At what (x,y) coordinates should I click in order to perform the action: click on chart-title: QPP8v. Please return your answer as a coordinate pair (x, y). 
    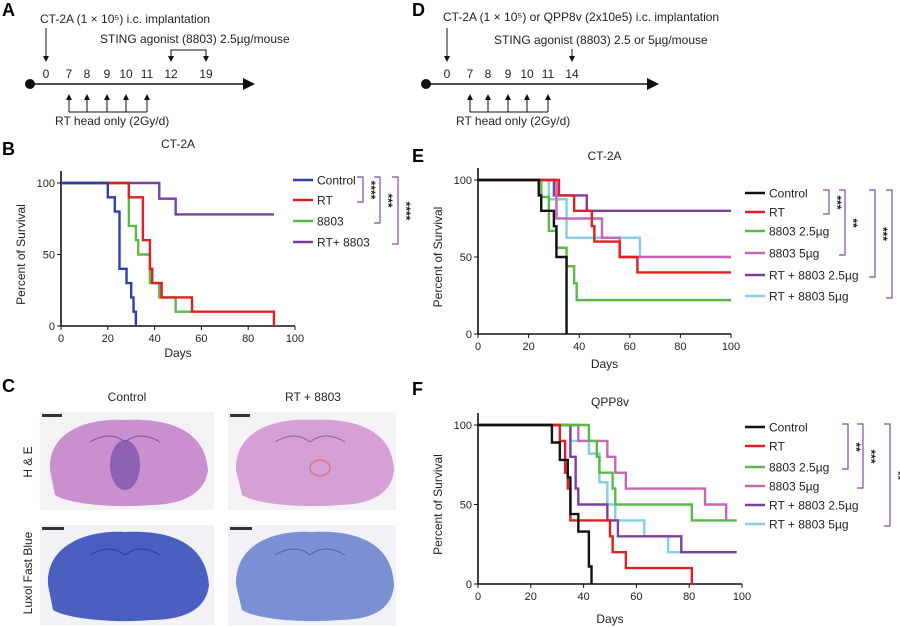
    Looking at the image, I should click on (610, 402).